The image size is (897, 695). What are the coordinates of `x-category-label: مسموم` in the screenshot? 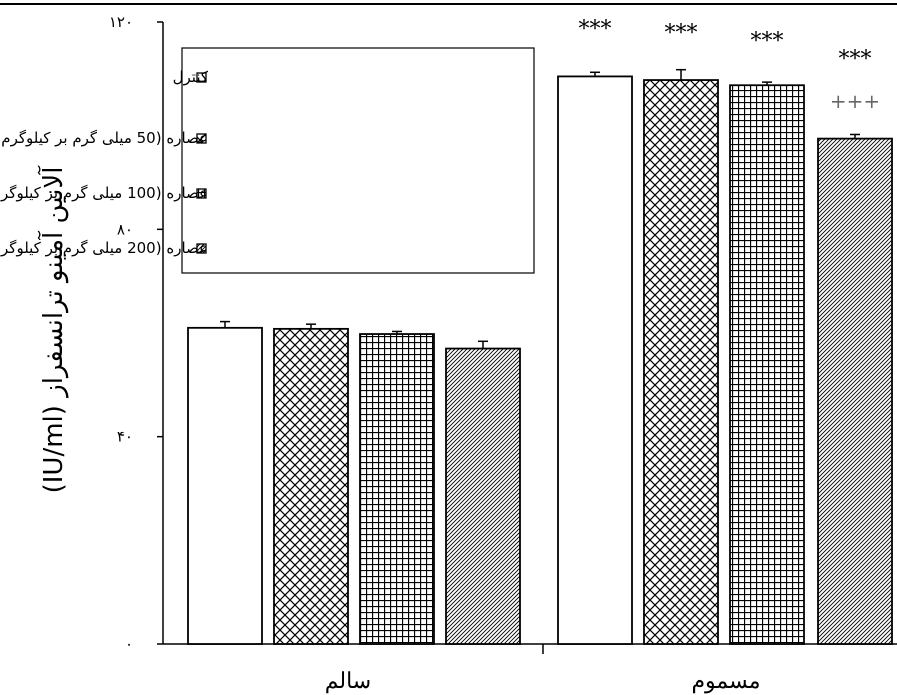 It's located at (725, 681).